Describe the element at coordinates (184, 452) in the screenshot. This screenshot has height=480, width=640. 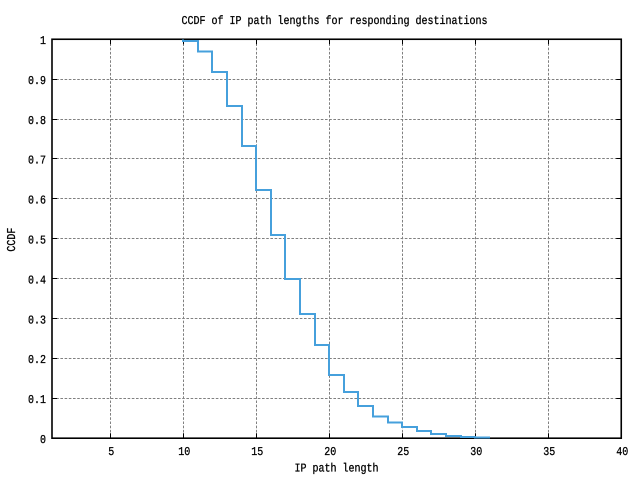
I see `svg-text: 10` at that location.